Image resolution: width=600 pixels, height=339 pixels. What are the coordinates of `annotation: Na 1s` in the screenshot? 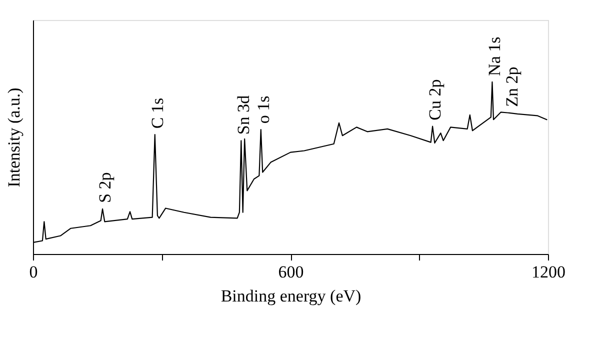 It's located at (494, 56).